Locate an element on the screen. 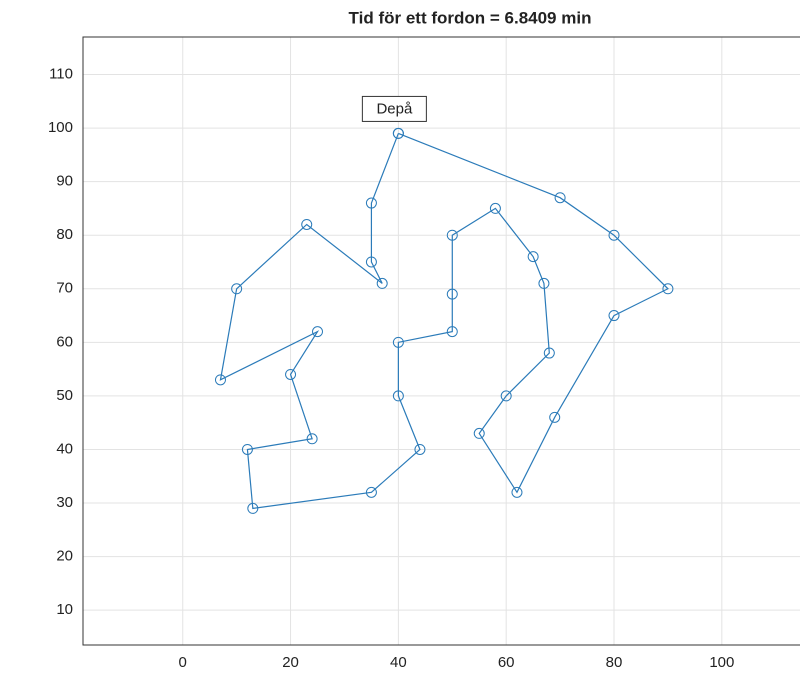 The width and height of the screenshot is (800, 684). x-tick-label: 20 is located at coordinates (290, 662).